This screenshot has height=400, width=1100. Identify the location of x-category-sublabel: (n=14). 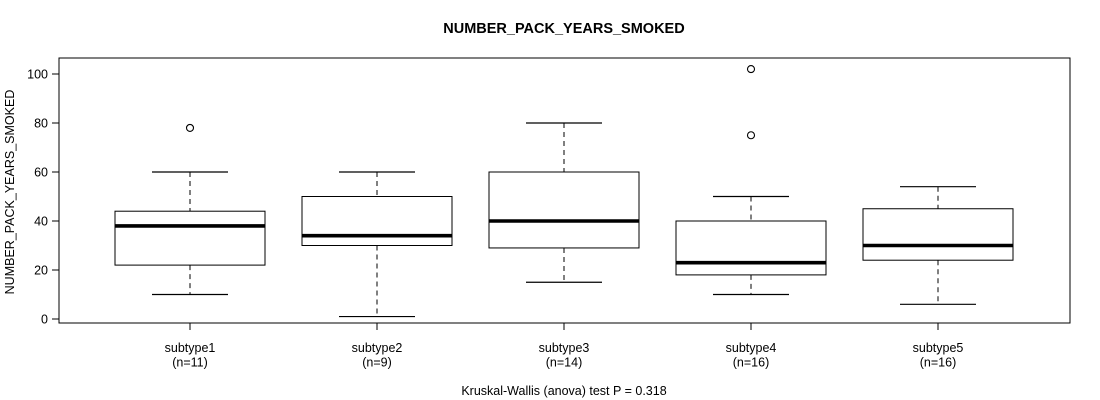
(564, 363).